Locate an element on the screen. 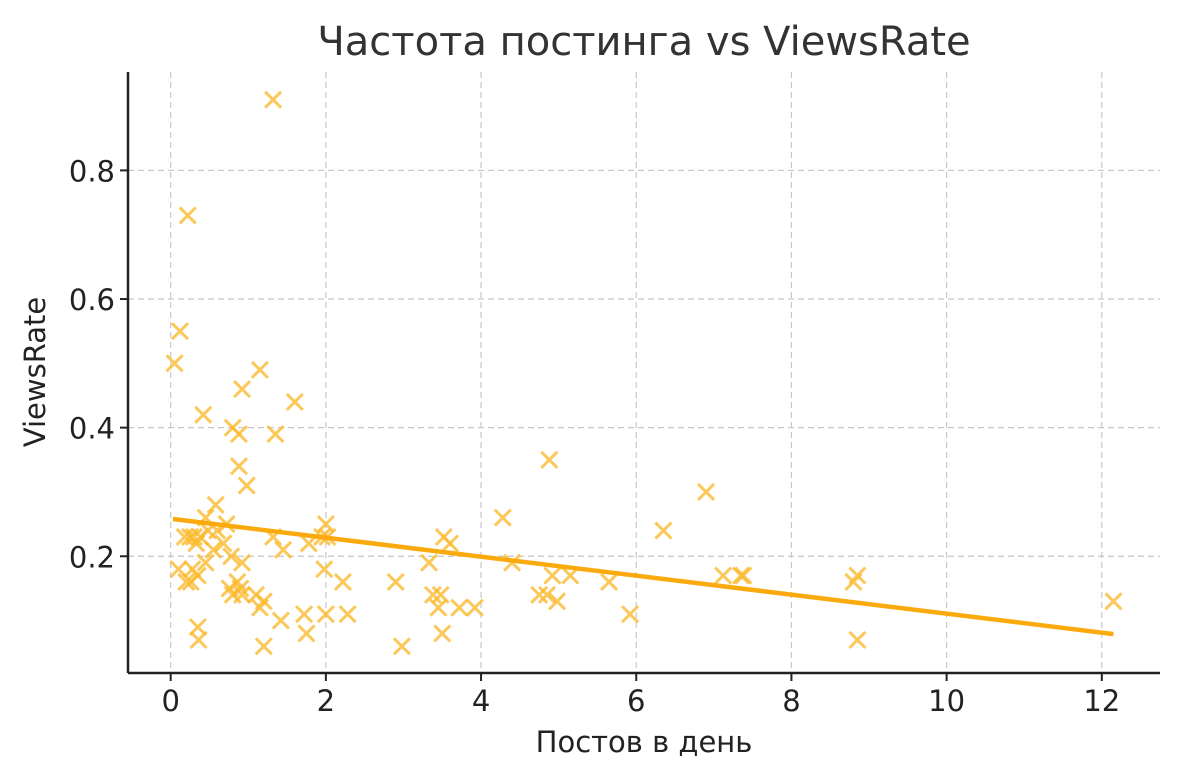 The image size is (1180, 780). y-tick-label-3: 0.8 is located at coordinates (92, 171).